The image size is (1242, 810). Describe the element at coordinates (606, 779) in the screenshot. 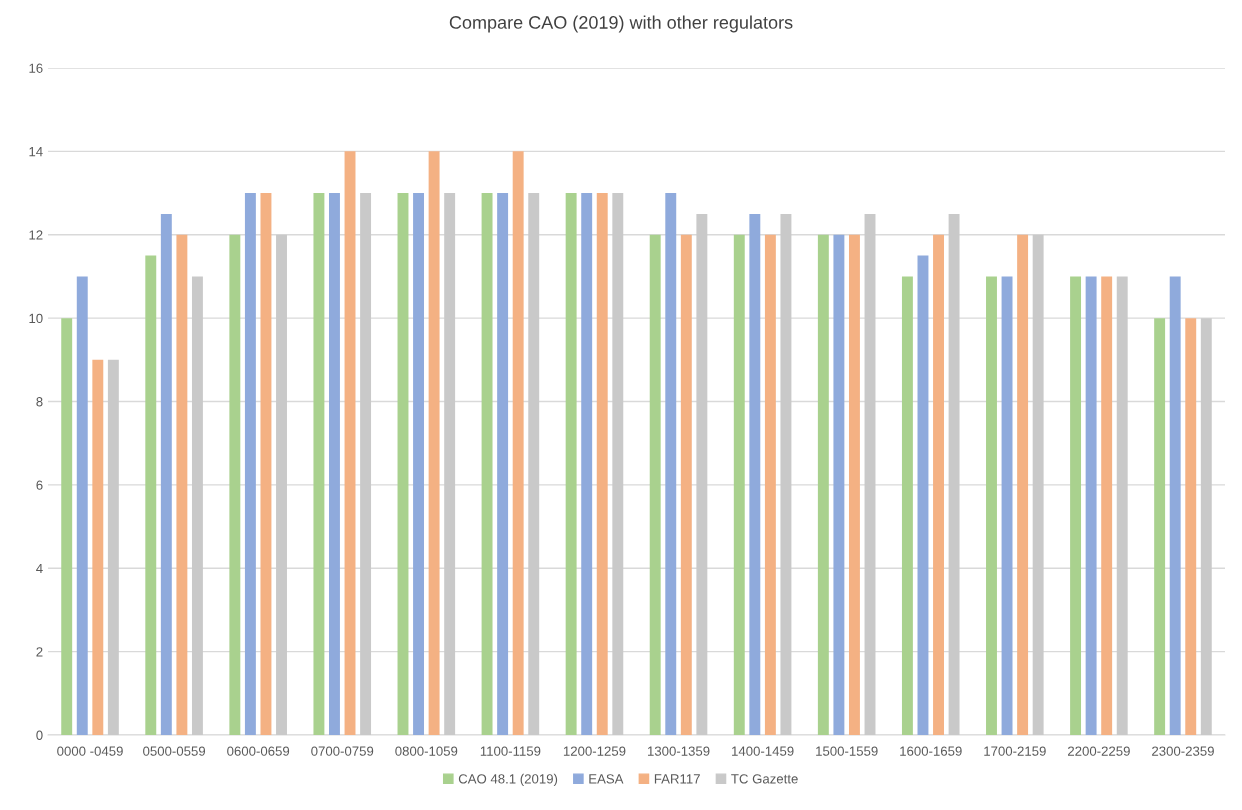

I see `legend-label: EASA` at that location.